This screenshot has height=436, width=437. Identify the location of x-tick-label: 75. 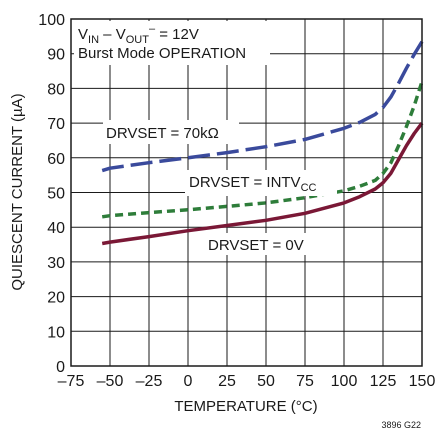
(305, 381).